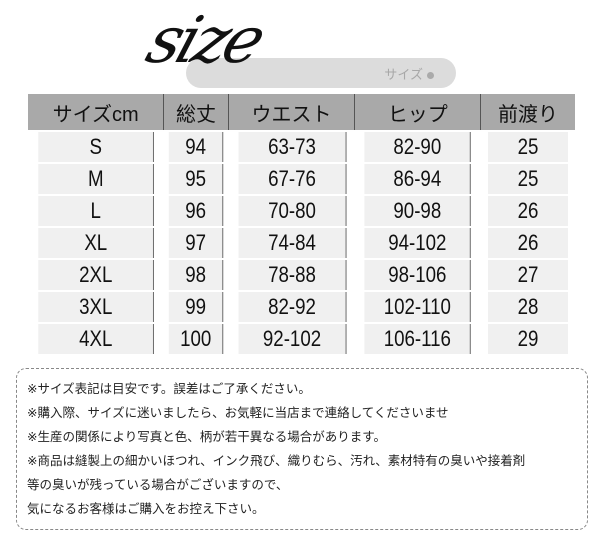 This screenshot has height=540, width=600. Describe the element at coordinates (292, 179) in the screenshot. I see `table-cell: 67-76` at that location.